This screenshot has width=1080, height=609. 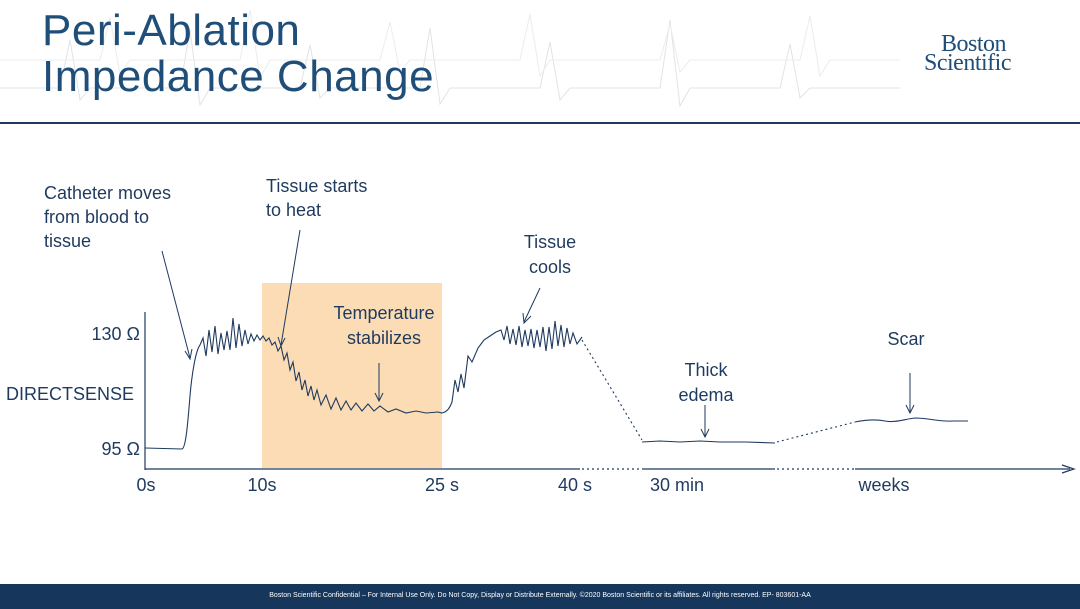 I want to click on annotation-catheter-line1: Catheter moves, so click(x=107, y=193).